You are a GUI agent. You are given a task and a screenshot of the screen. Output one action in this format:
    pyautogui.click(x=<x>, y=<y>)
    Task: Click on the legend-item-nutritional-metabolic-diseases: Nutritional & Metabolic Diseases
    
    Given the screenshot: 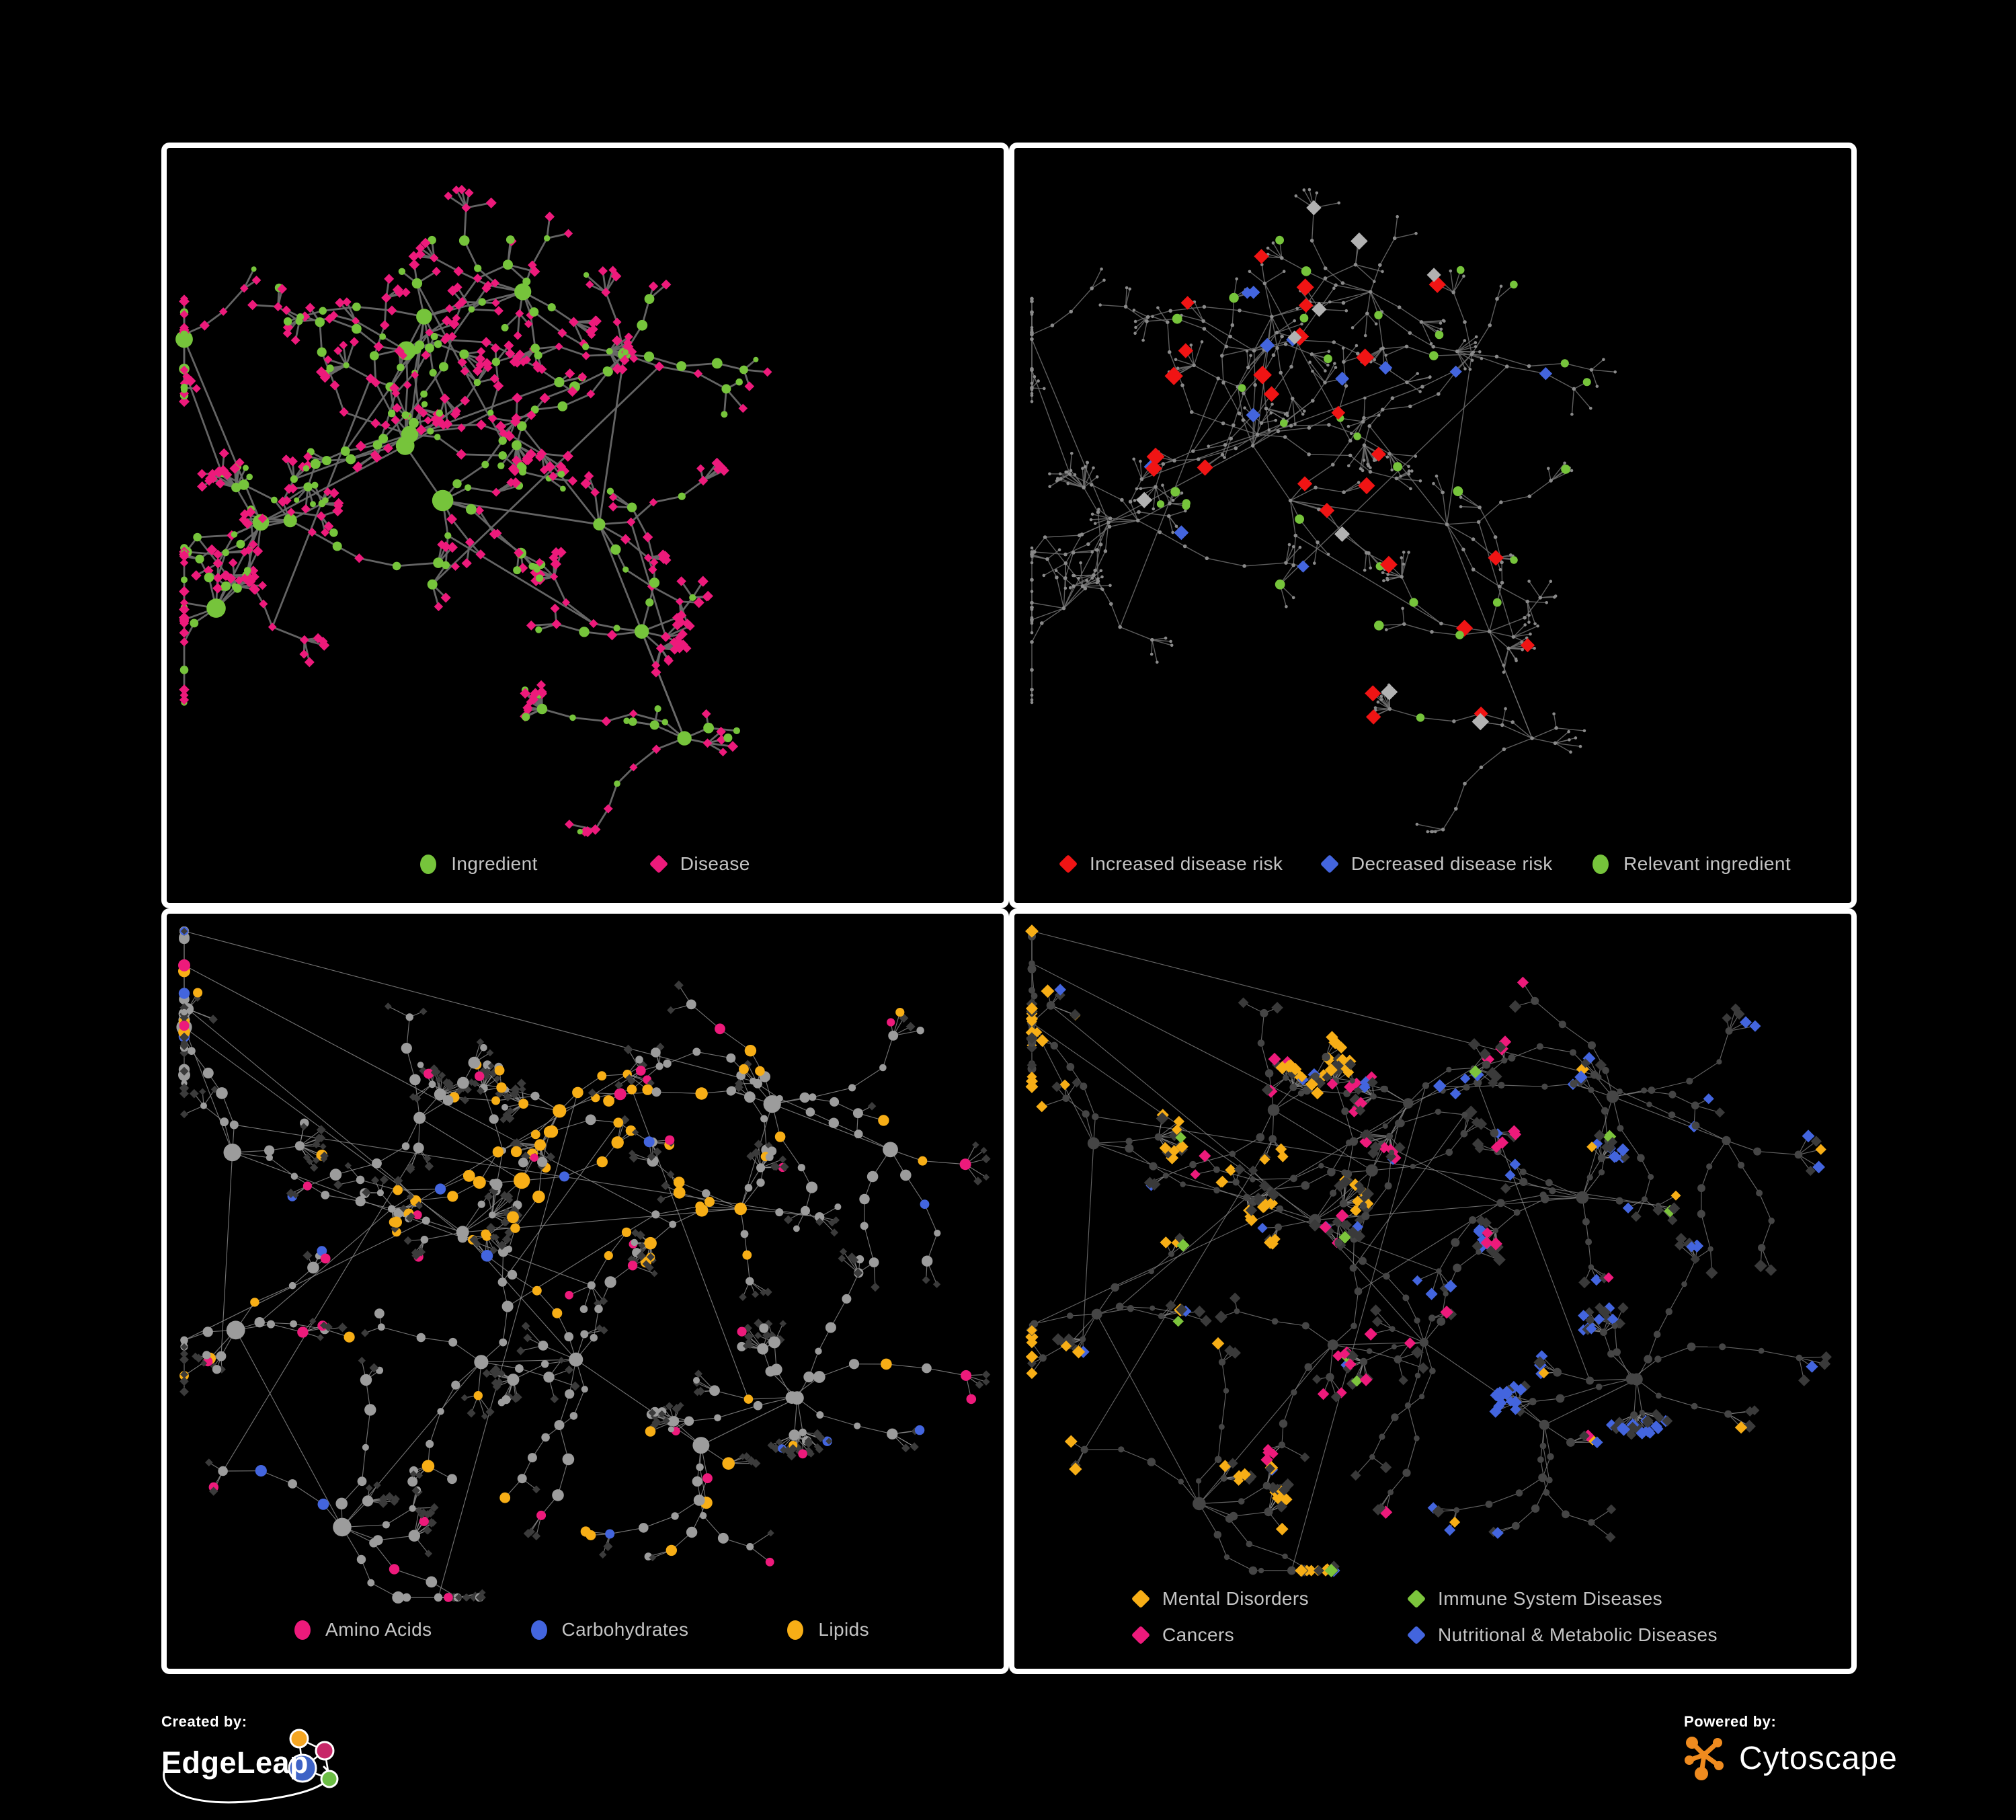 What is the action you would take?
    pyautogui.click(x=1562, y=1635)
    